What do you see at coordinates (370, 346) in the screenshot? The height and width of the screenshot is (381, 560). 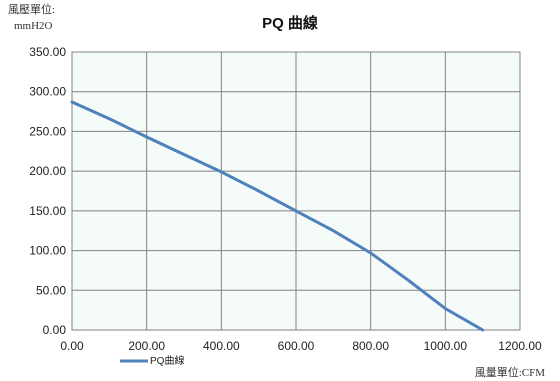 I see `x-tick-label: 800.00` at bounding box center [370, 346].